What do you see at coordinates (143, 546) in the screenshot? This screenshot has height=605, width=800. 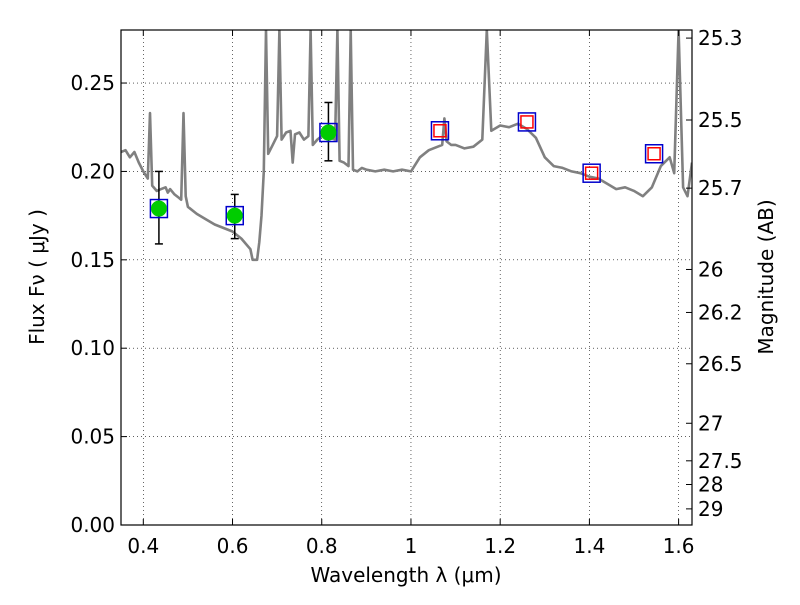 I see `x-tick-label: 0.4` at bounding box center [143, 546].